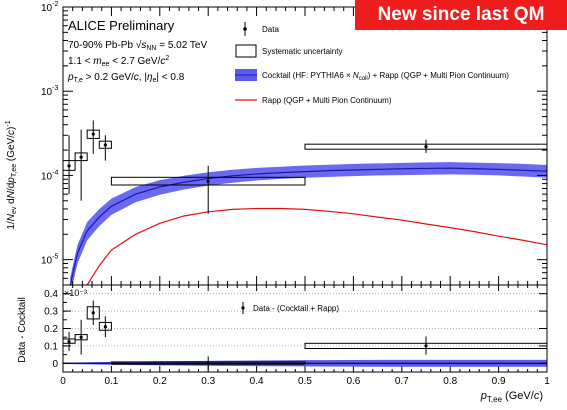  What do you see at coordinates (296, 308) in the screenshot?
I see `lower-legend-label: Data - (Cocktail + Rapp)` at bounding box center [296, 308].